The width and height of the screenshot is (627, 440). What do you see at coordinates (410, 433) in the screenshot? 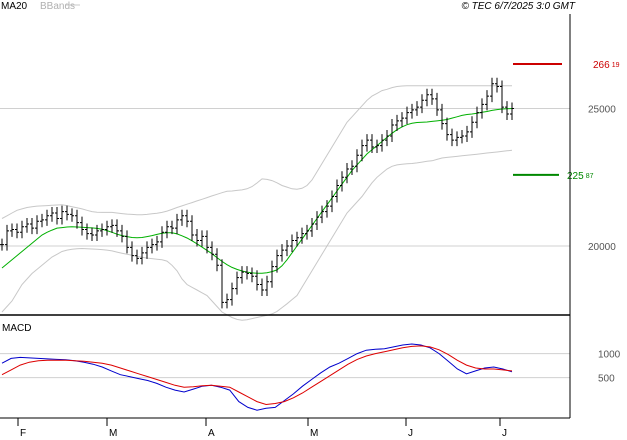
I see `x-axis-tick-label: J` at bounding box center [410, 433].